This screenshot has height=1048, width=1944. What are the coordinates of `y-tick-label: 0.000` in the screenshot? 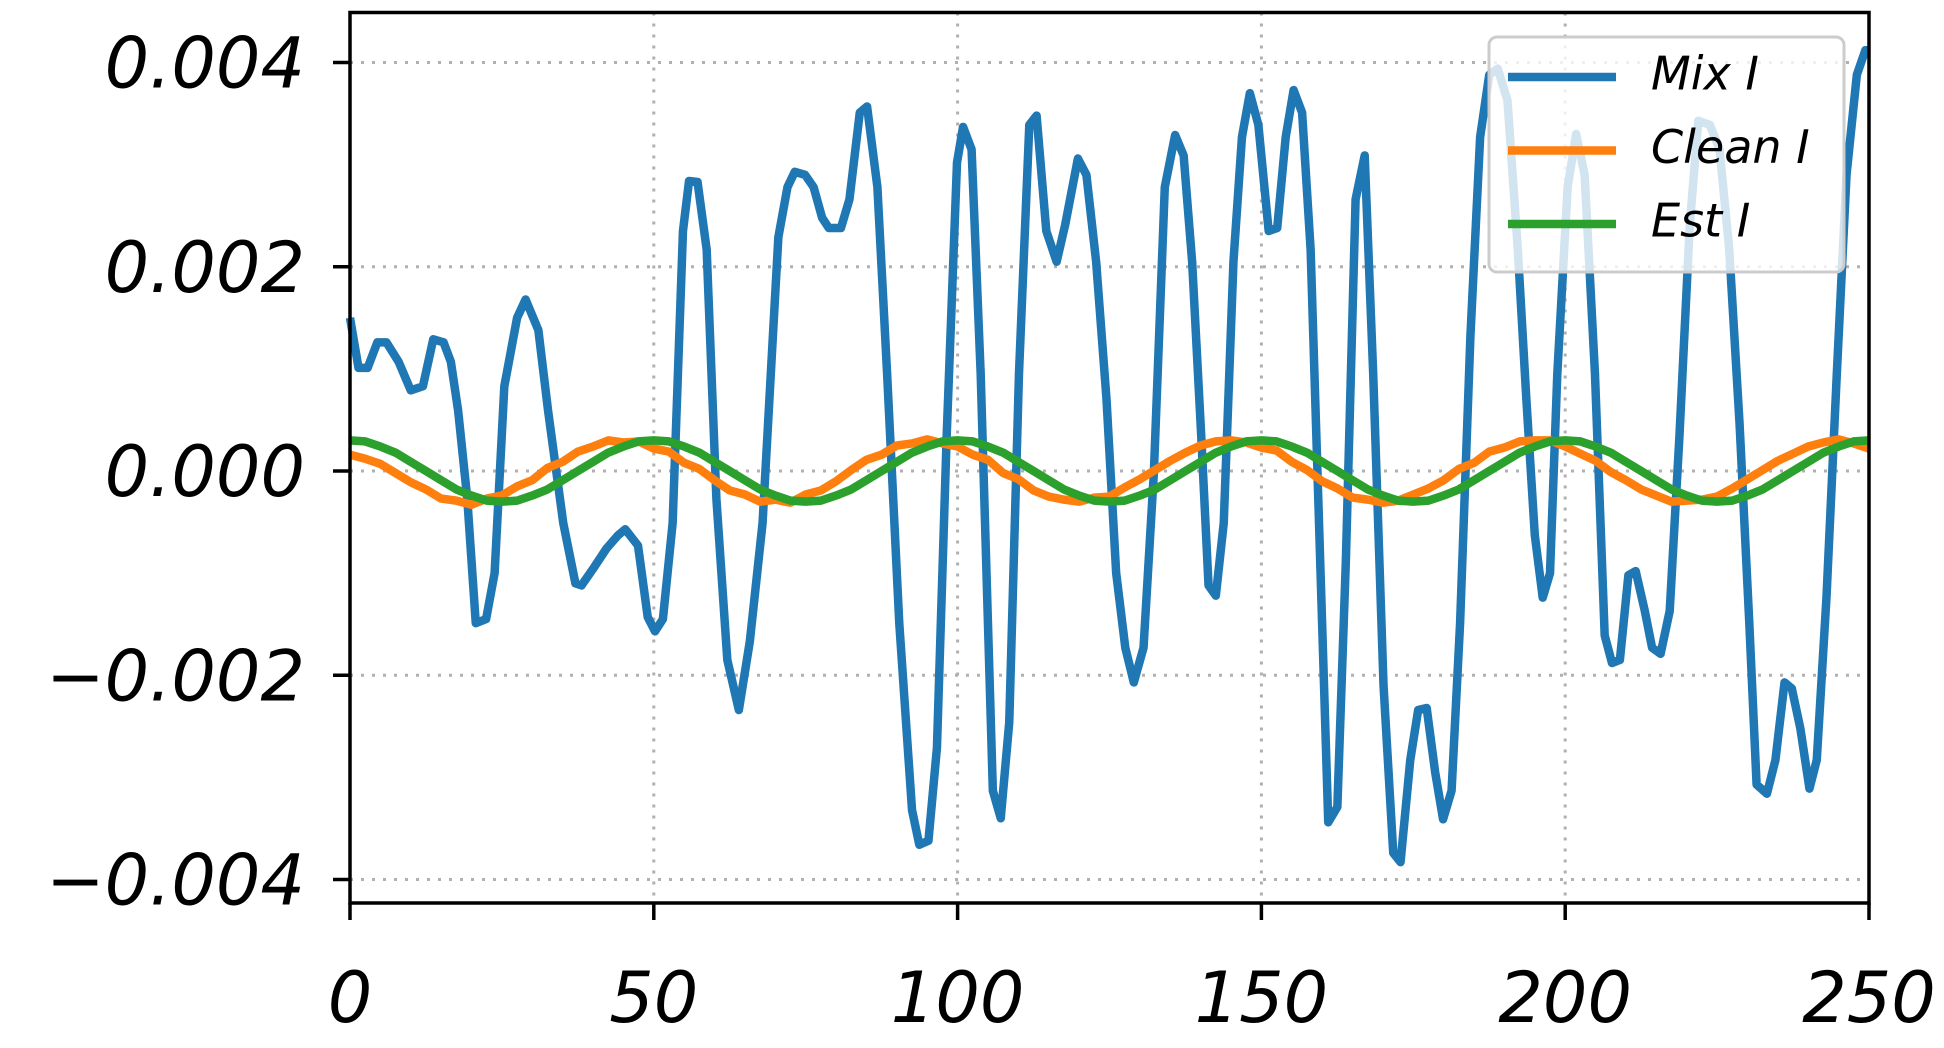 It's located at (205, 472).